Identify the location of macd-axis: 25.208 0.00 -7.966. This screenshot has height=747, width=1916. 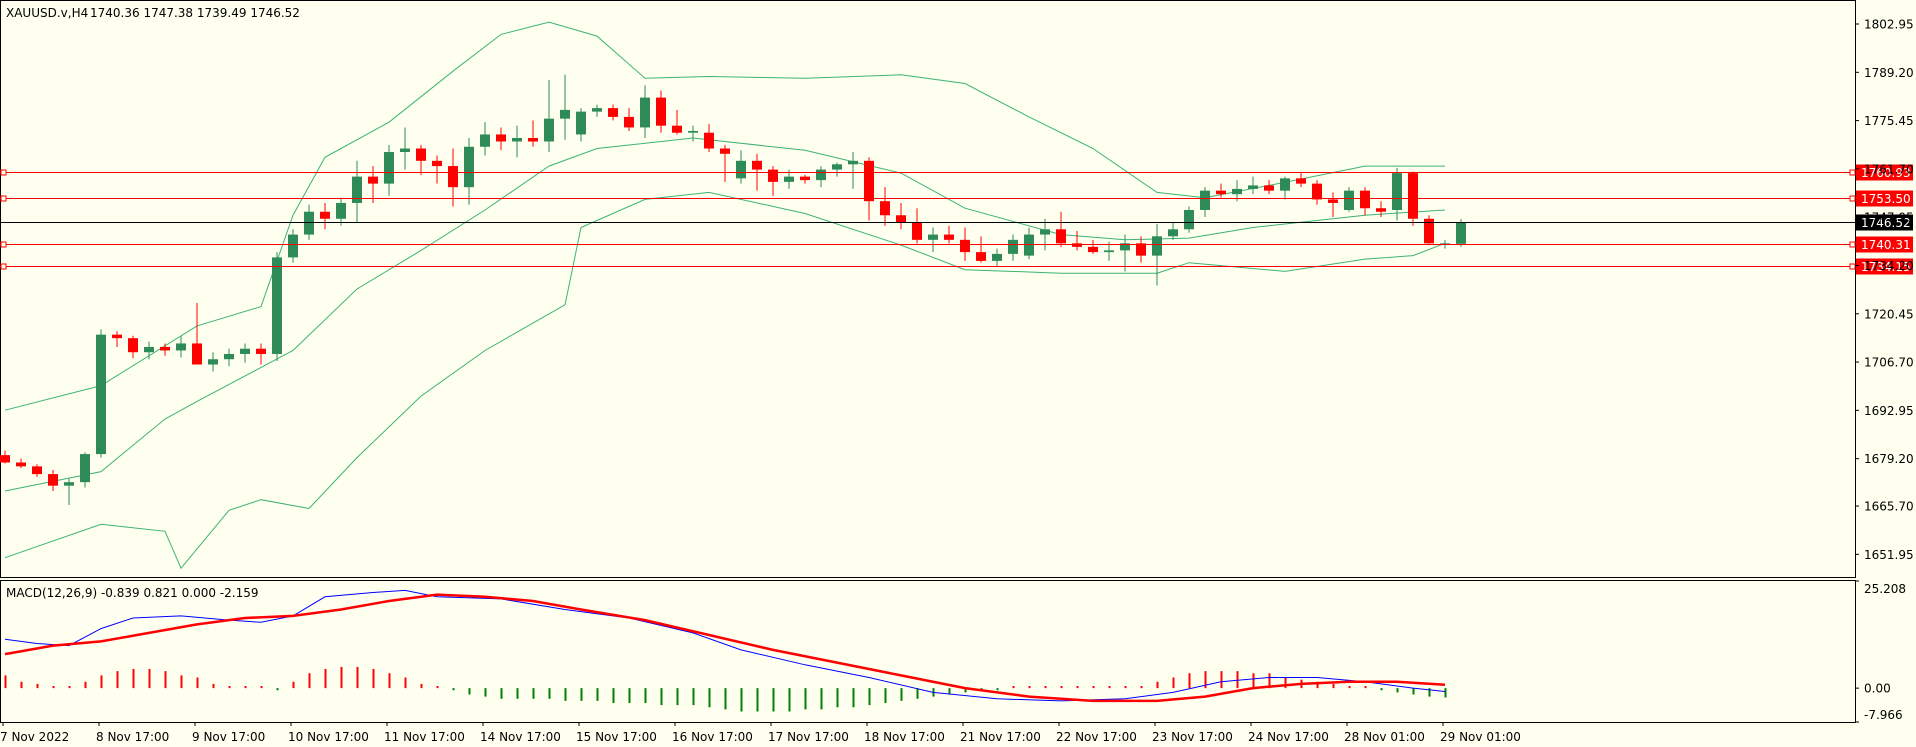
(1880, 651).